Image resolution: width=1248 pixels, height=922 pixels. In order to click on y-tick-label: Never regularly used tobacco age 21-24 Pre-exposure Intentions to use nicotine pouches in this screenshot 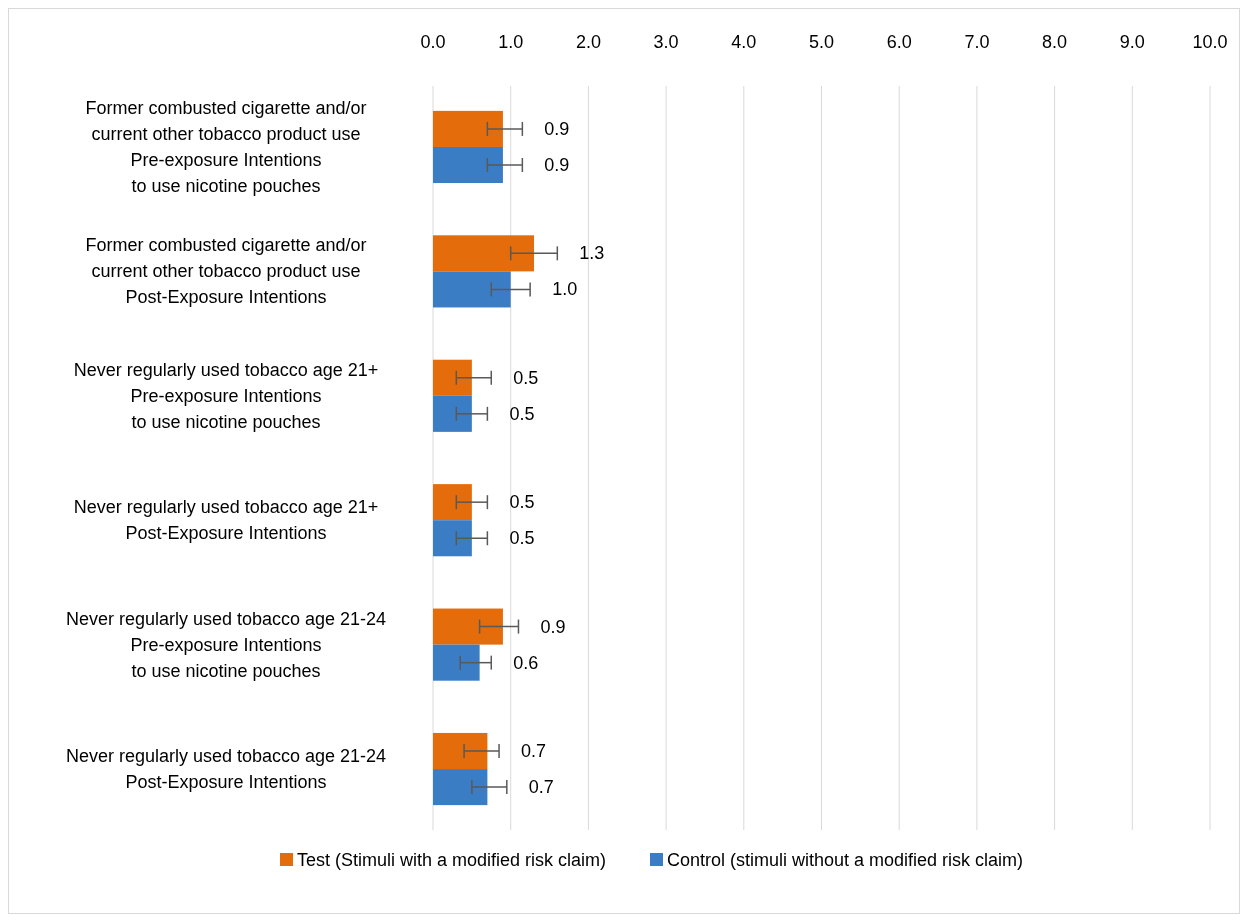, I will do `click(226, 644)`.